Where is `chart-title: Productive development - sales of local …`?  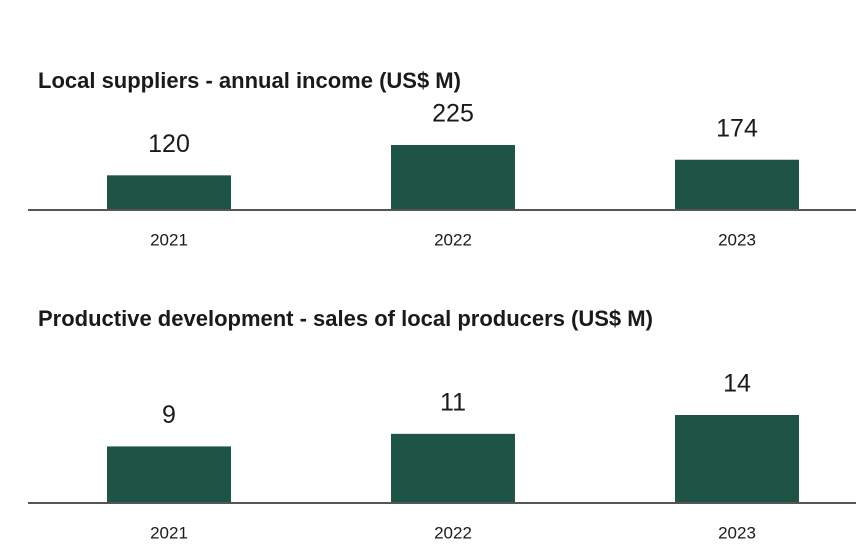 chart-title: Productive development - sales of local … is located at coordinates (345, 318).